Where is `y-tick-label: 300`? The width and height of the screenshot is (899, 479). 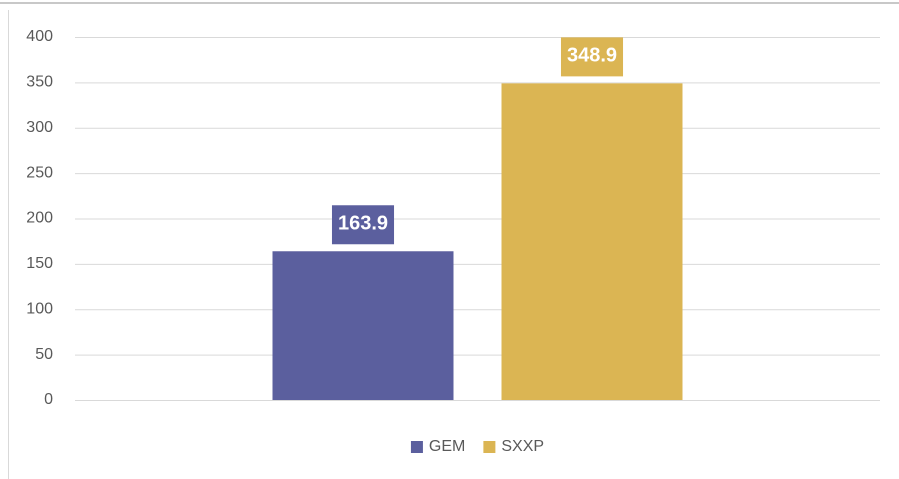
y-tick-label: 300 is located at coordinates (39, 127).